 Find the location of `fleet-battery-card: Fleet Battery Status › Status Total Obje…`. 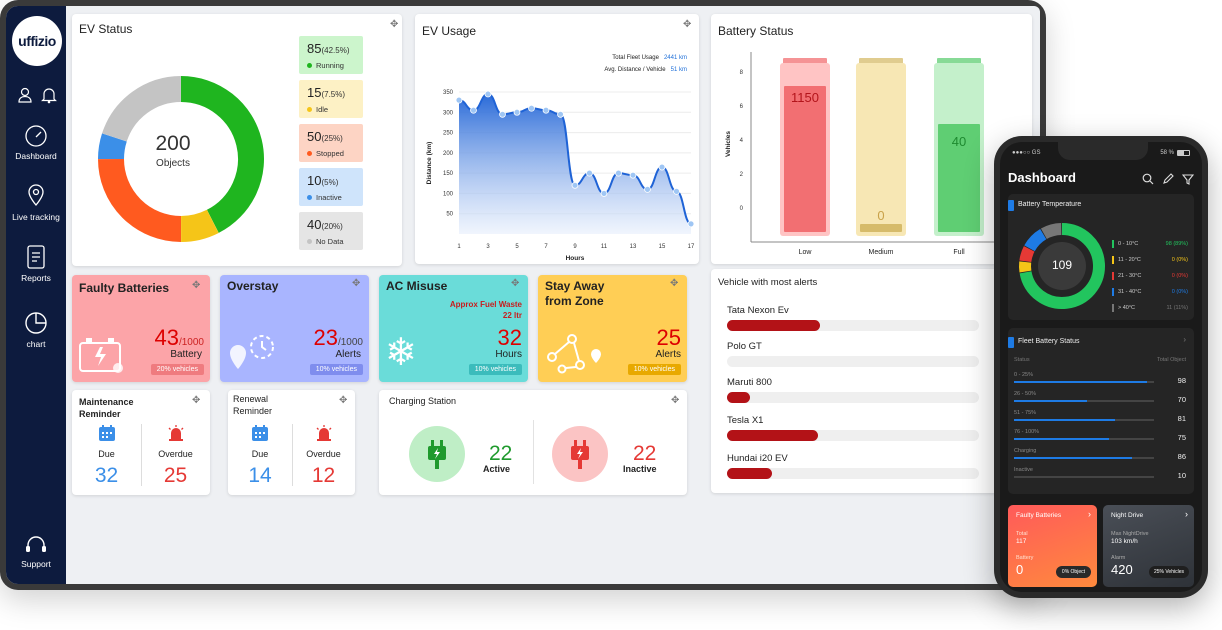

fleet-battery-card: Fleet Battery Status › Status Total Obje… is located at coordinates (1101, 411).